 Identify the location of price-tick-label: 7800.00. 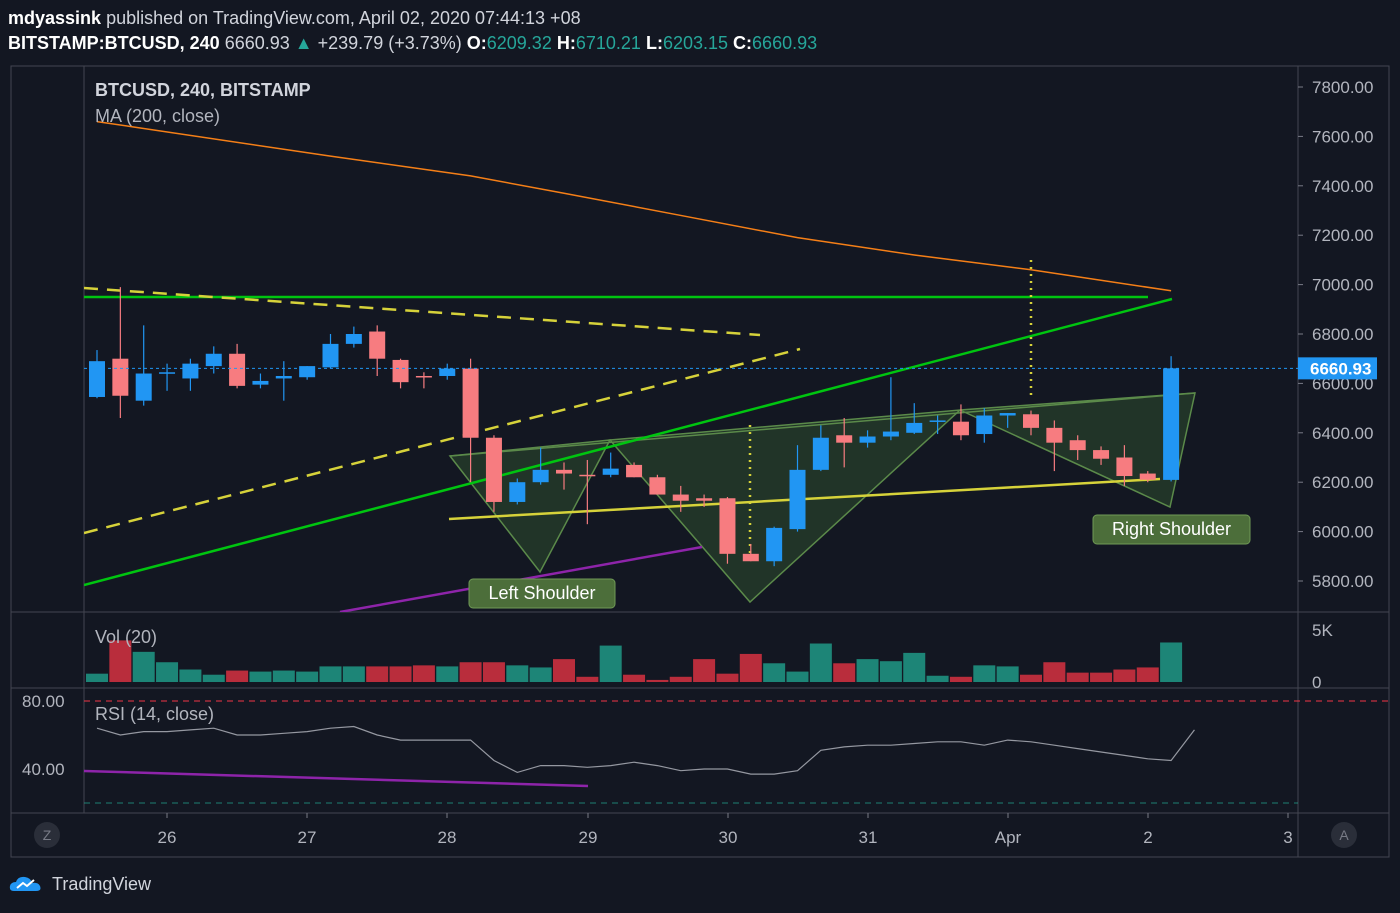
(1342, 87).